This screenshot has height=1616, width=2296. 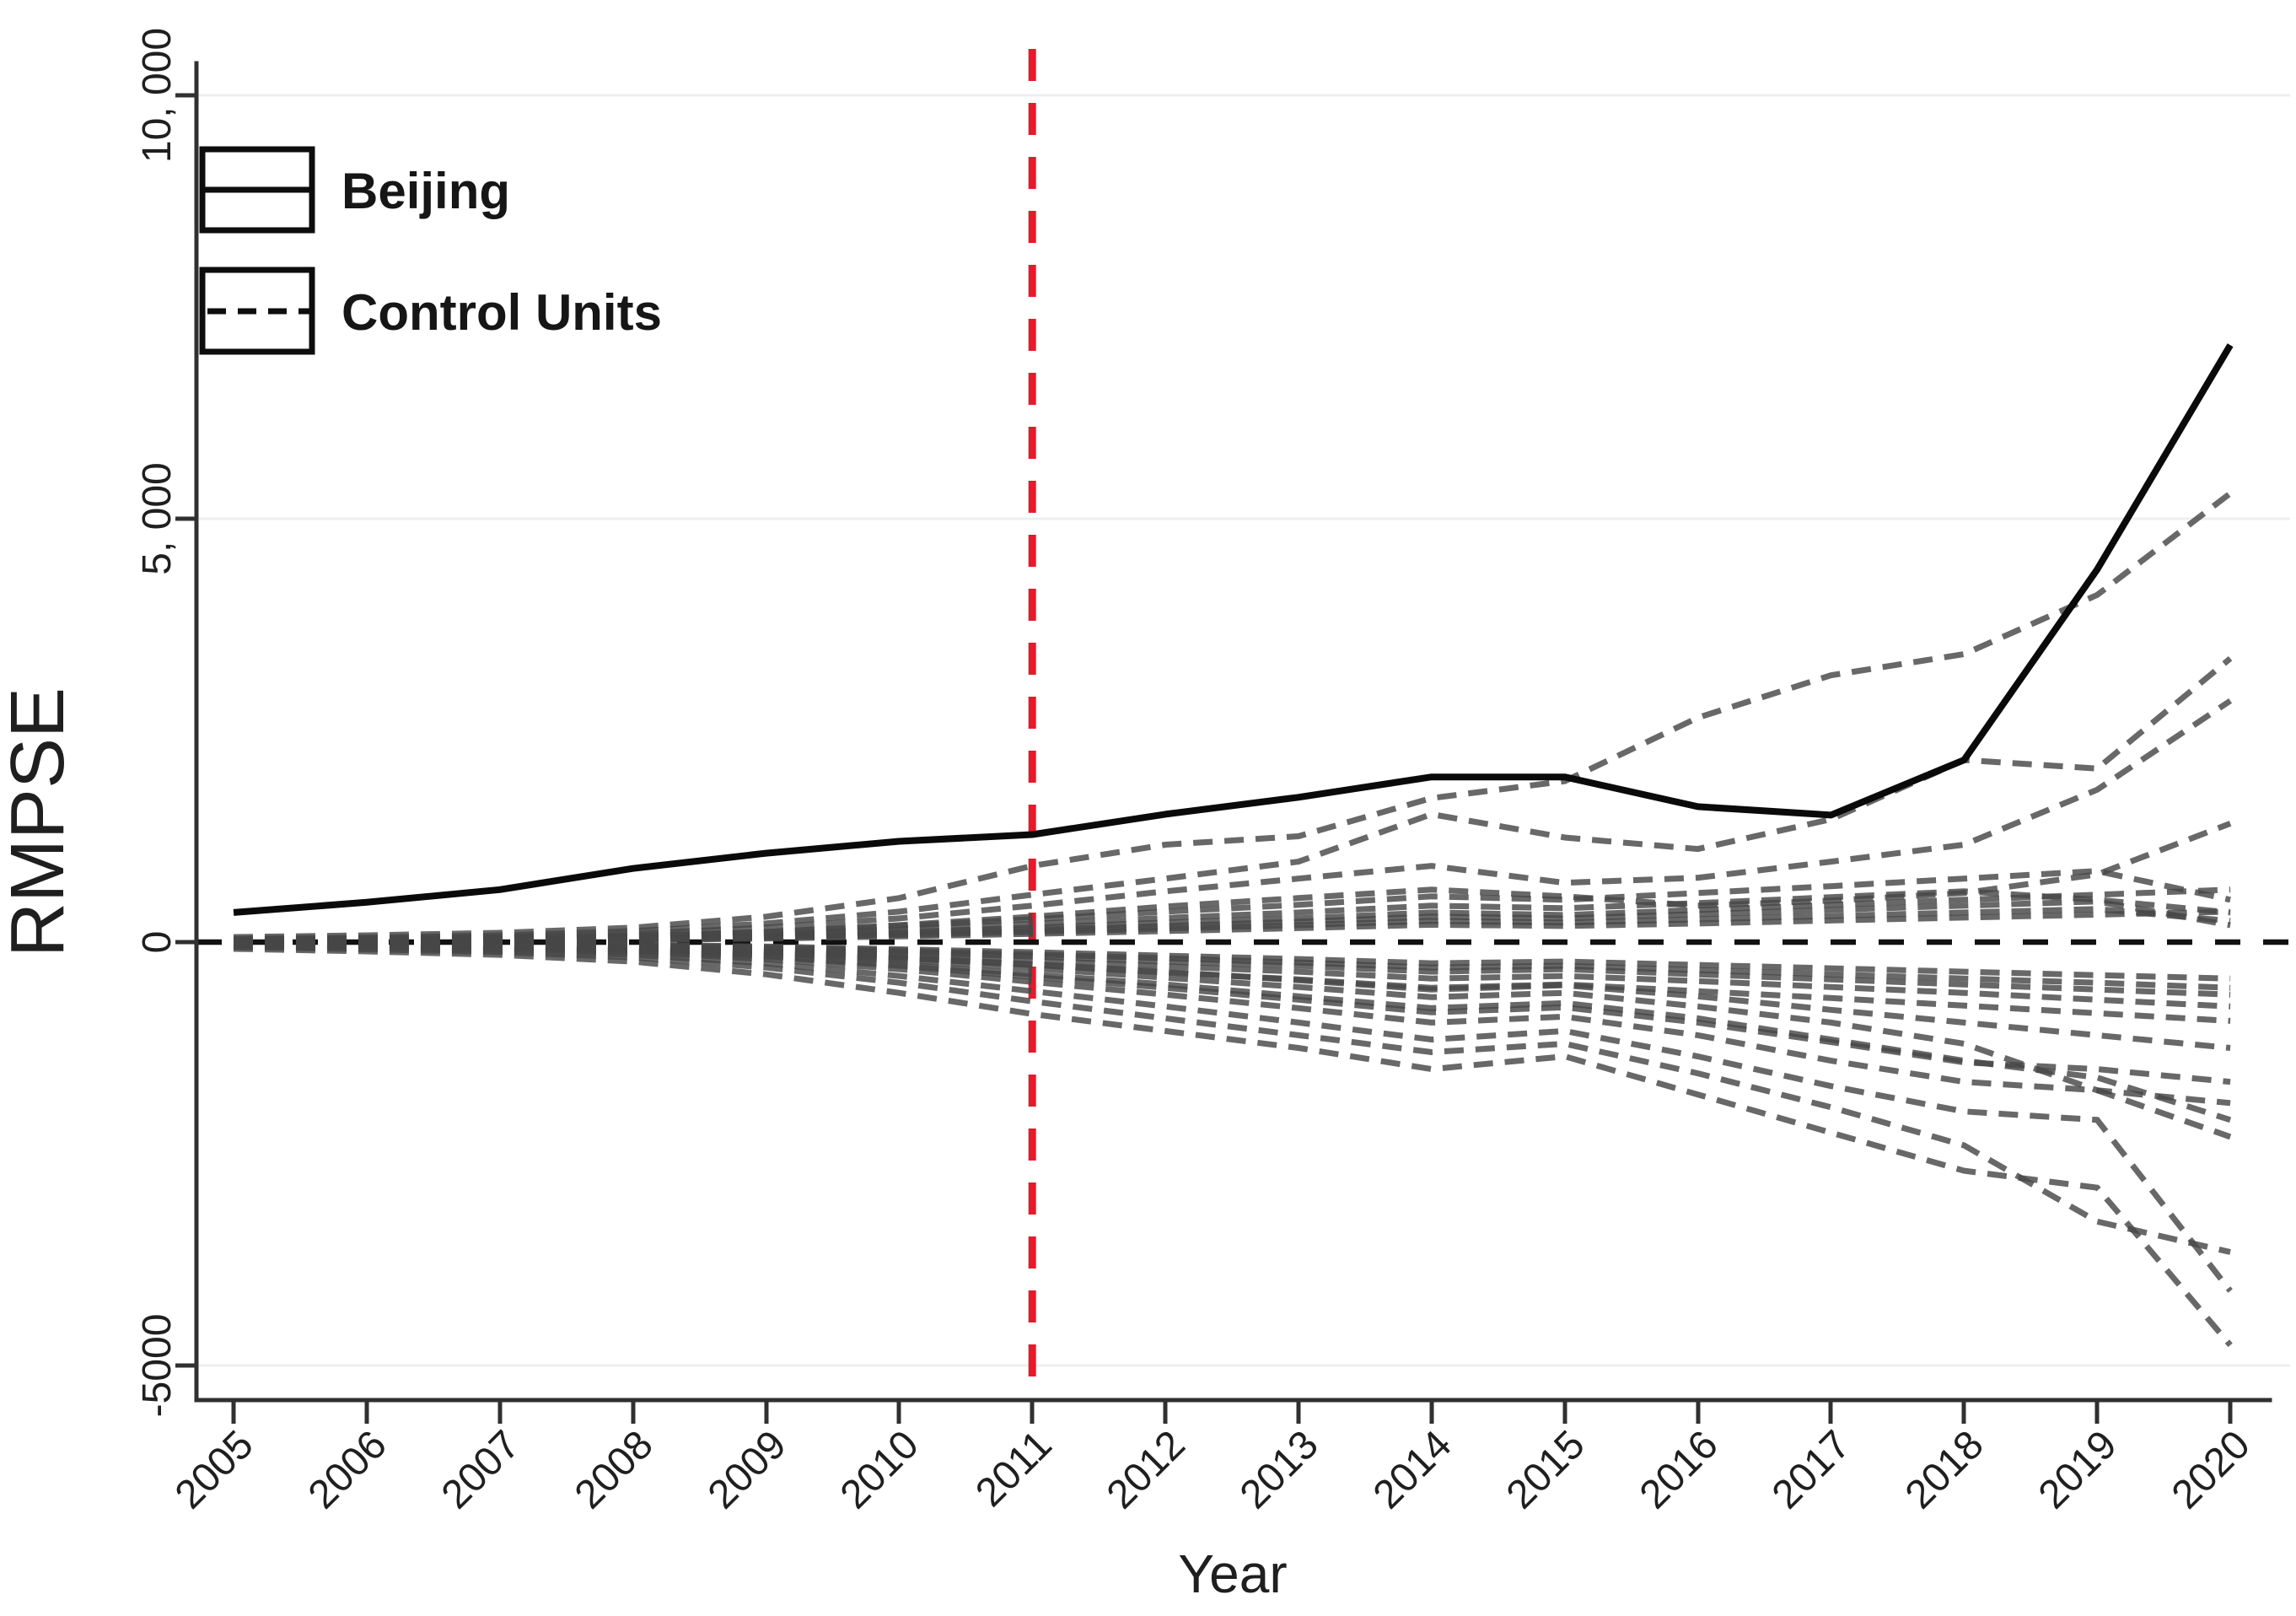 I want to click on x-tick-label: 2017, so click(x=1812, y=1469).